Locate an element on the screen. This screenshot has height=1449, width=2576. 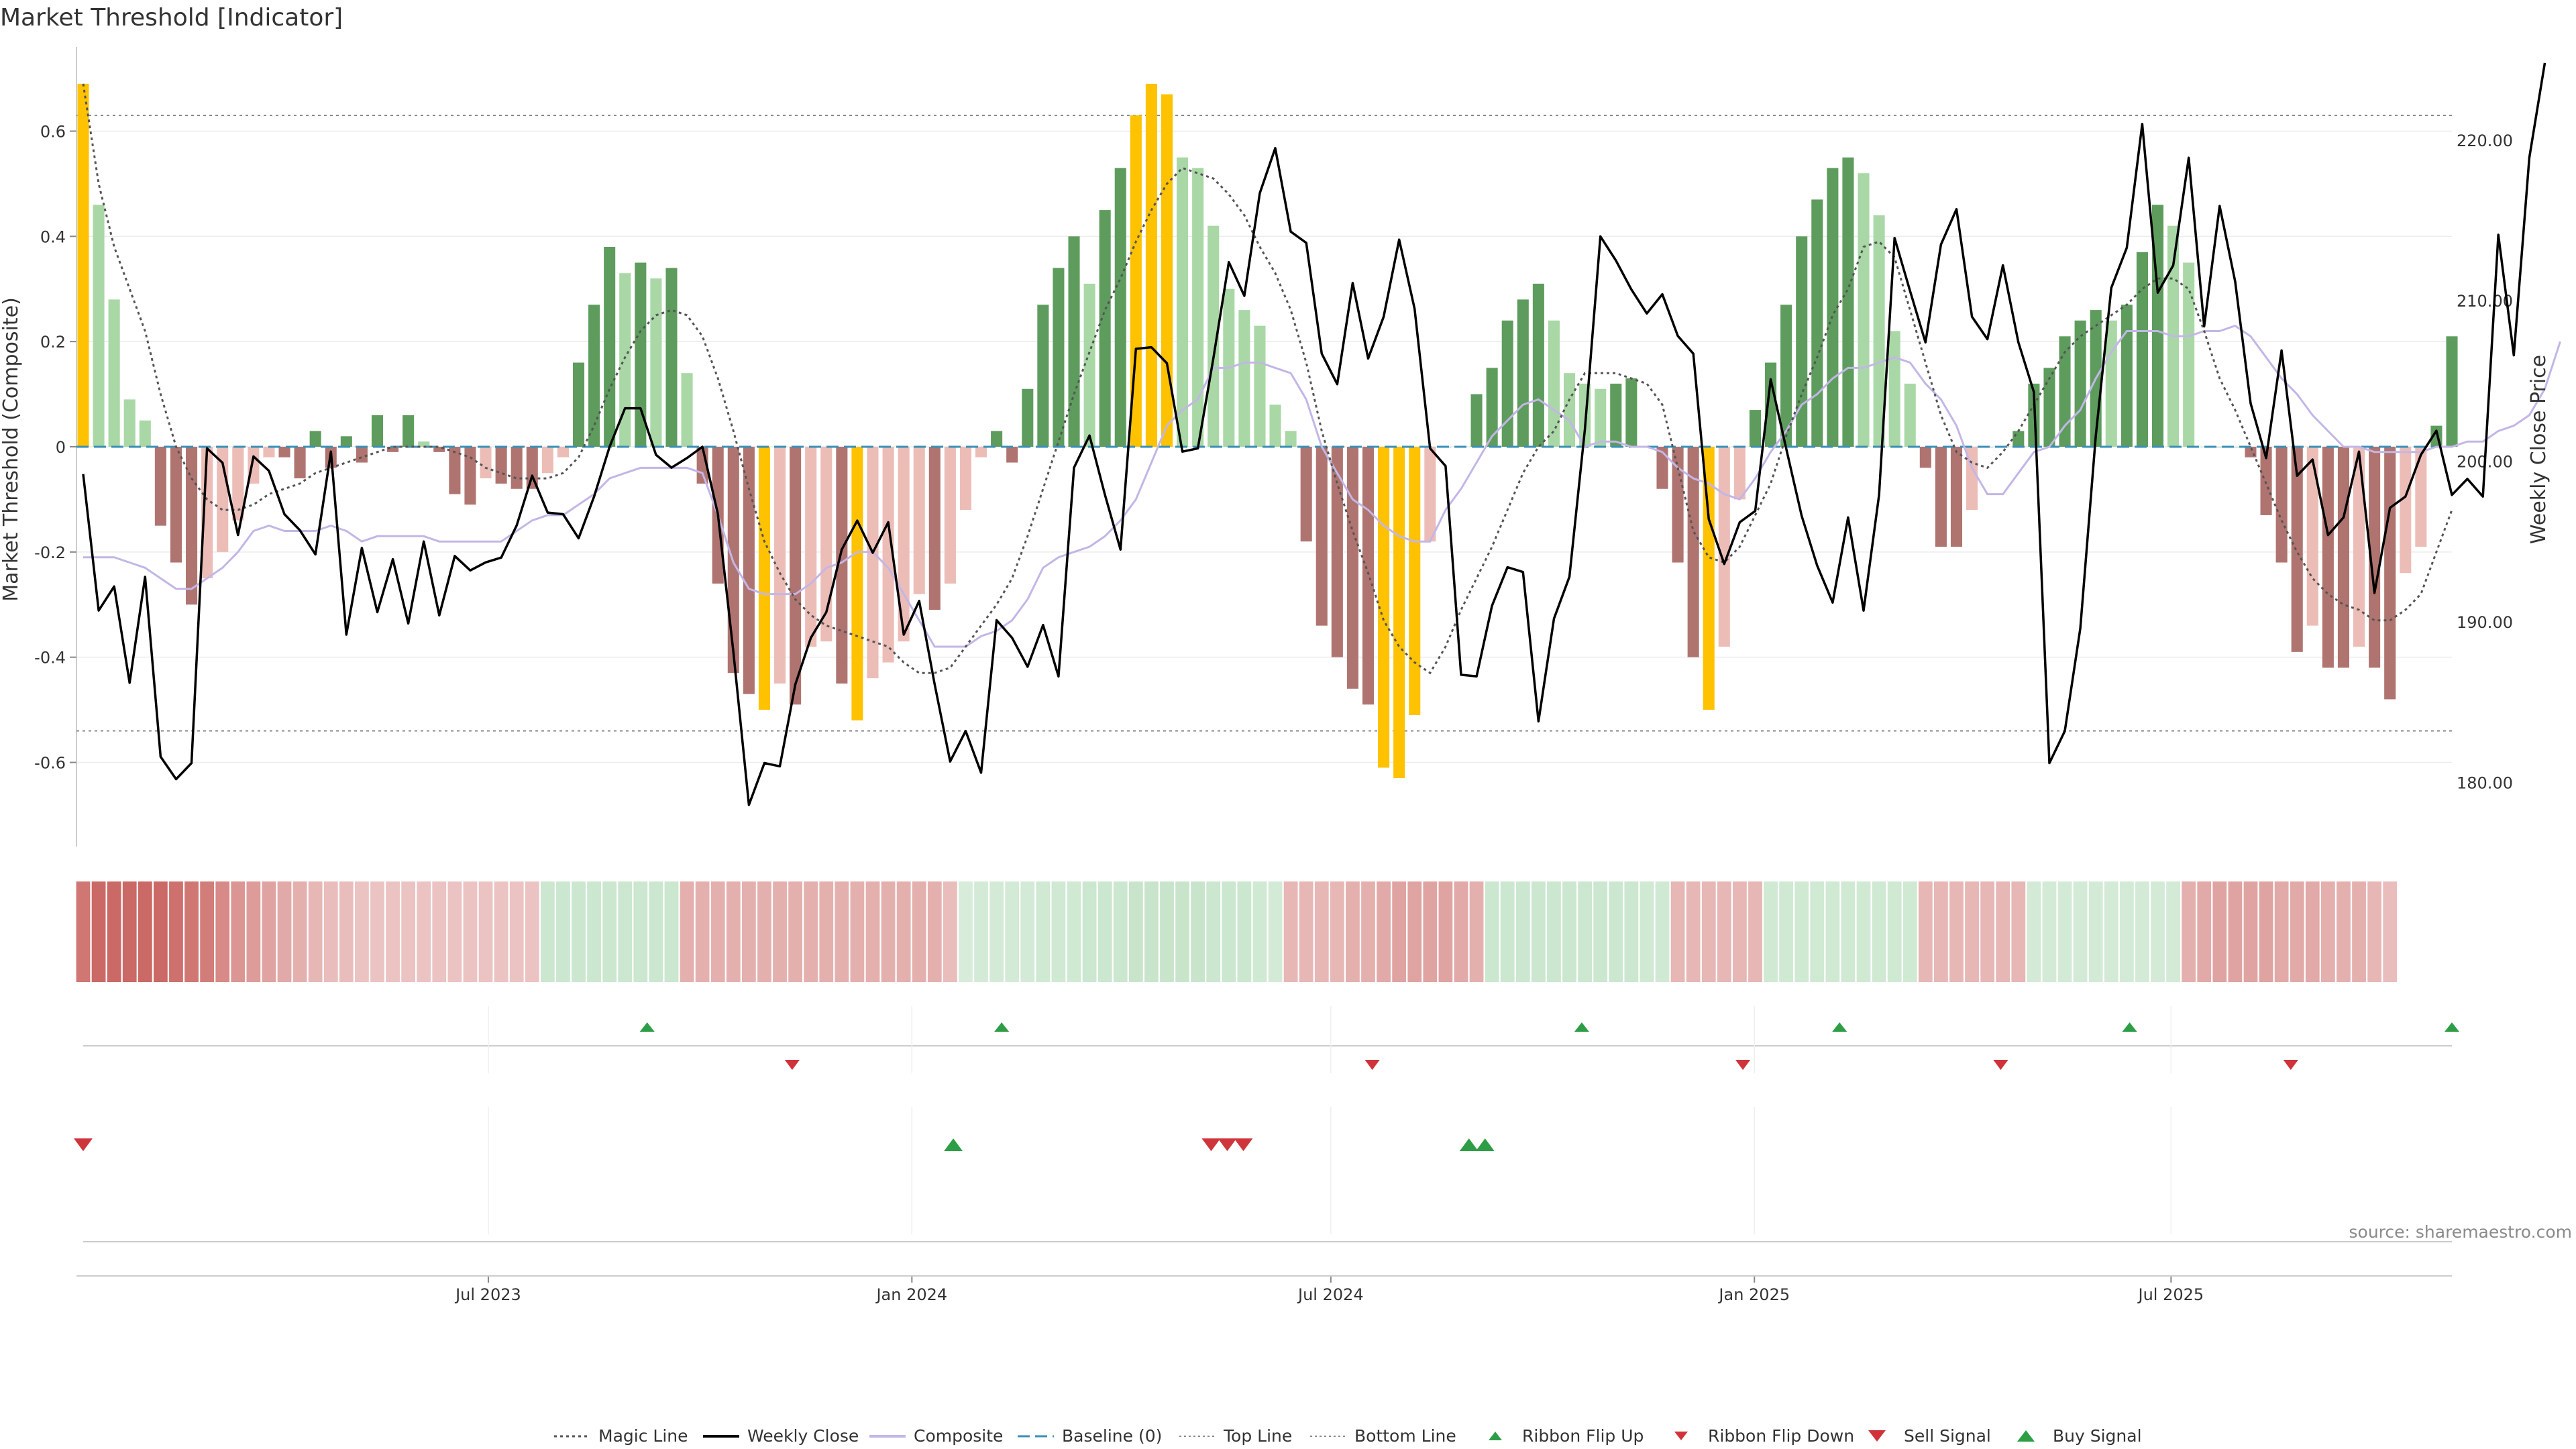
source-credit: source: sharemaestro.com is located at coordinates (2461, 1232).